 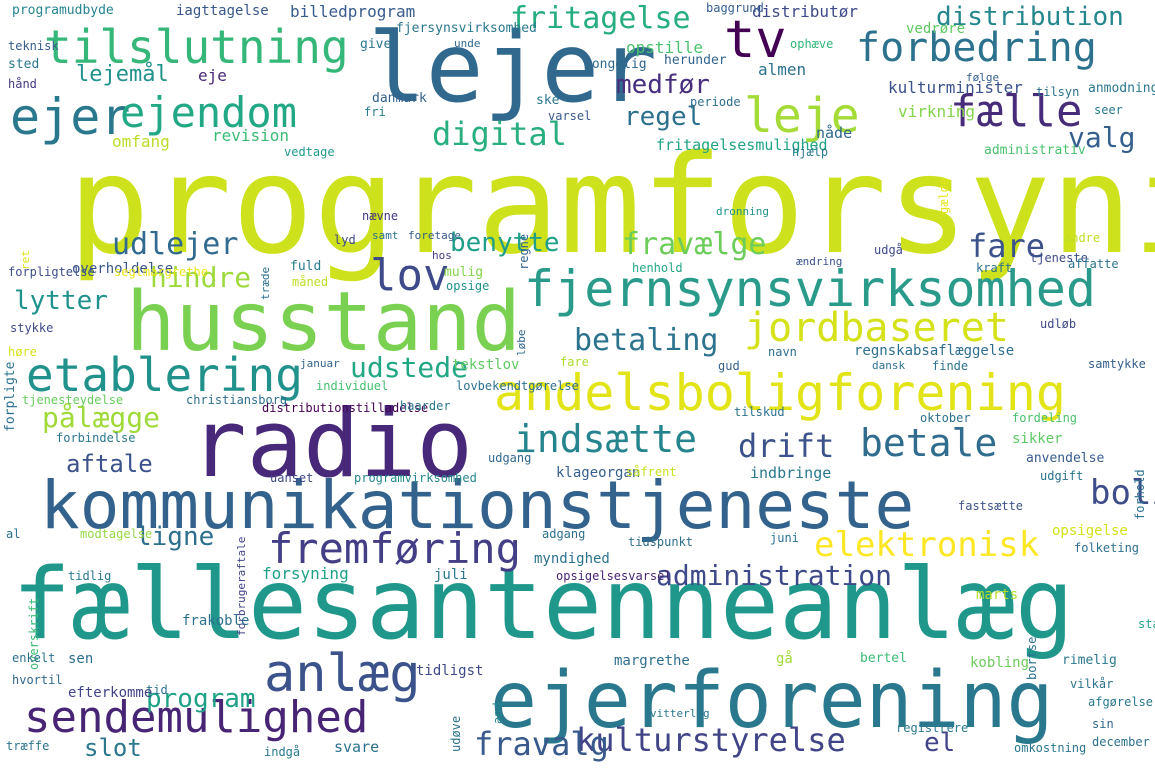 I want to click on word-tilskud: christiansborg, so click(x=237, y=400).